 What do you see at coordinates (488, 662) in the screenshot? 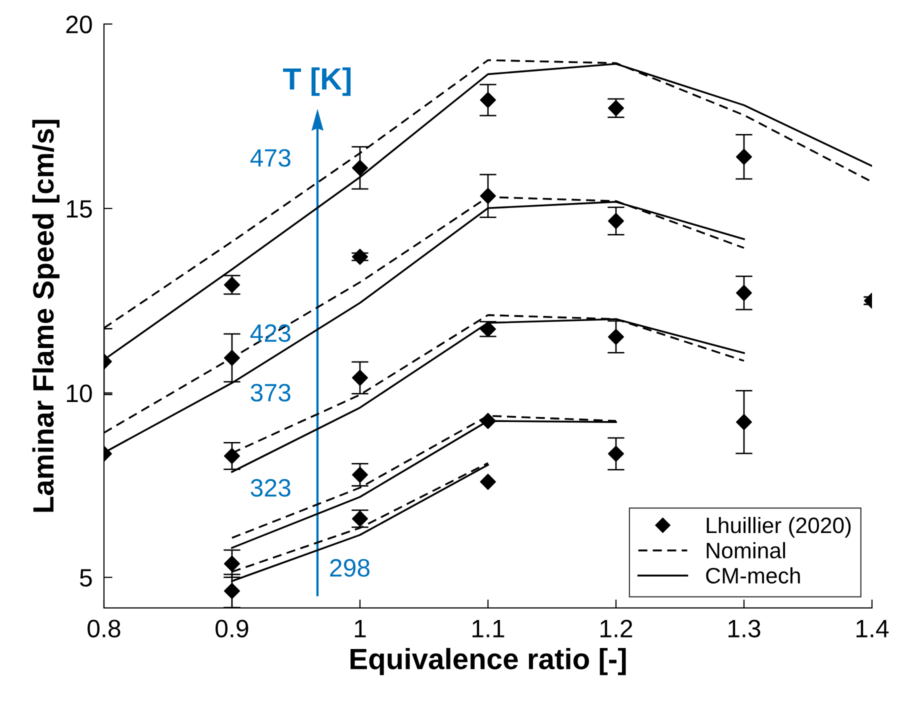
I see `x-axis-title: Equivalence ratio [-]` at bounding box center [488, 662].